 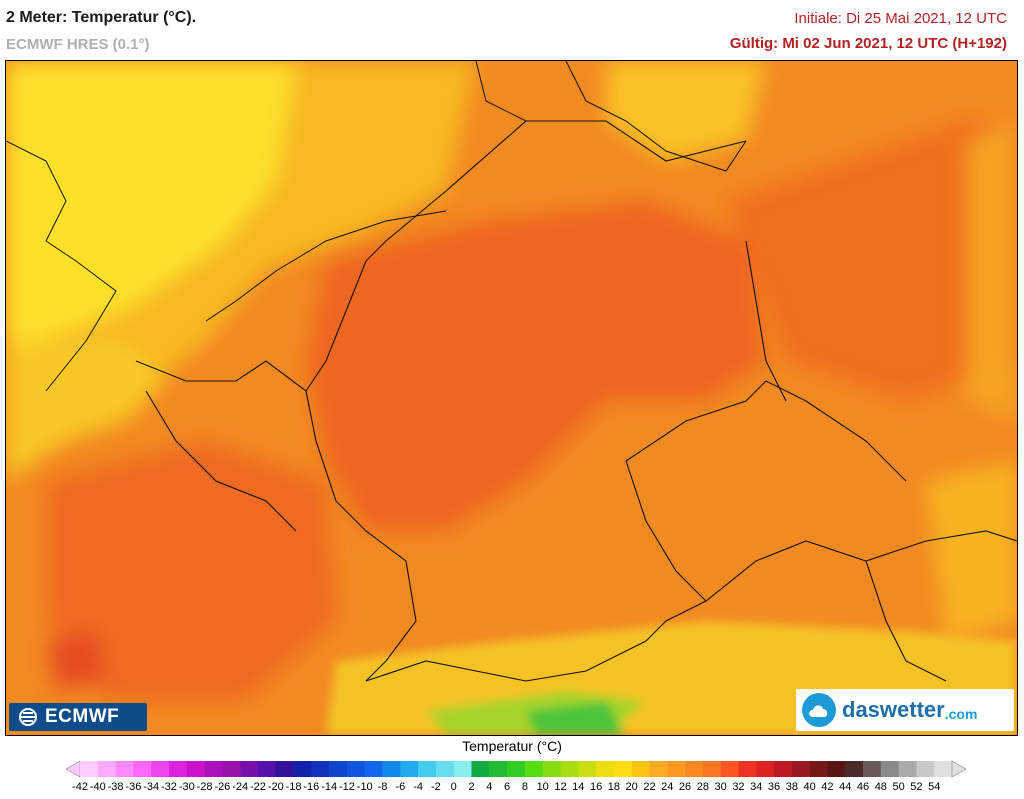 What do you see at coordinates (436, 787) in the screenshot?
I see `legend-tick-label: -2` at bounding box center [436, 787].